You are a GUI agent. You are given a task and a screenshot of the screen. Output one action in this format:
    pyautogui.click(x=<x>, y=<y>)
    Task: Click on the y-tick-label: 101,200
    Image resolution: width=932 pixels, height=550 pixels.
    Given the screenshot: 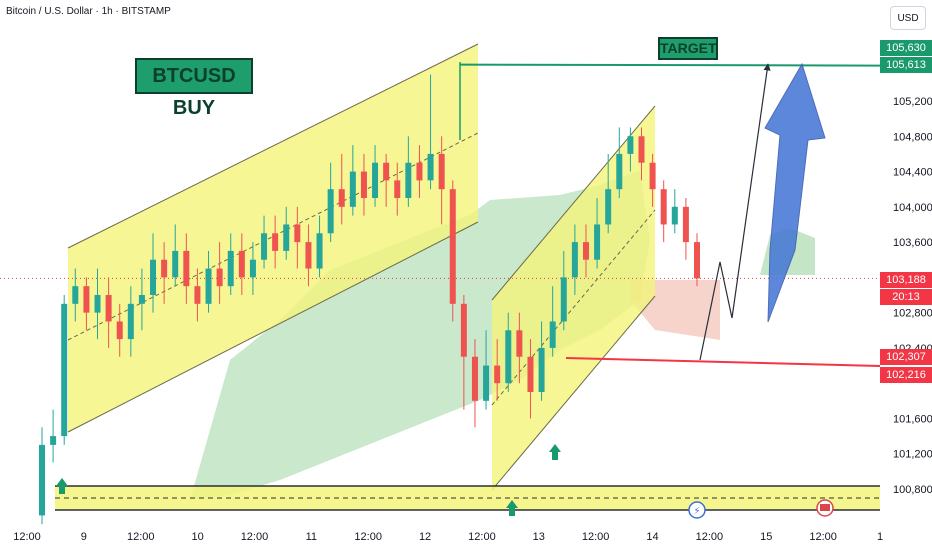 What is the action you would take?
    pyautogui.click(x=912, y=455)
    